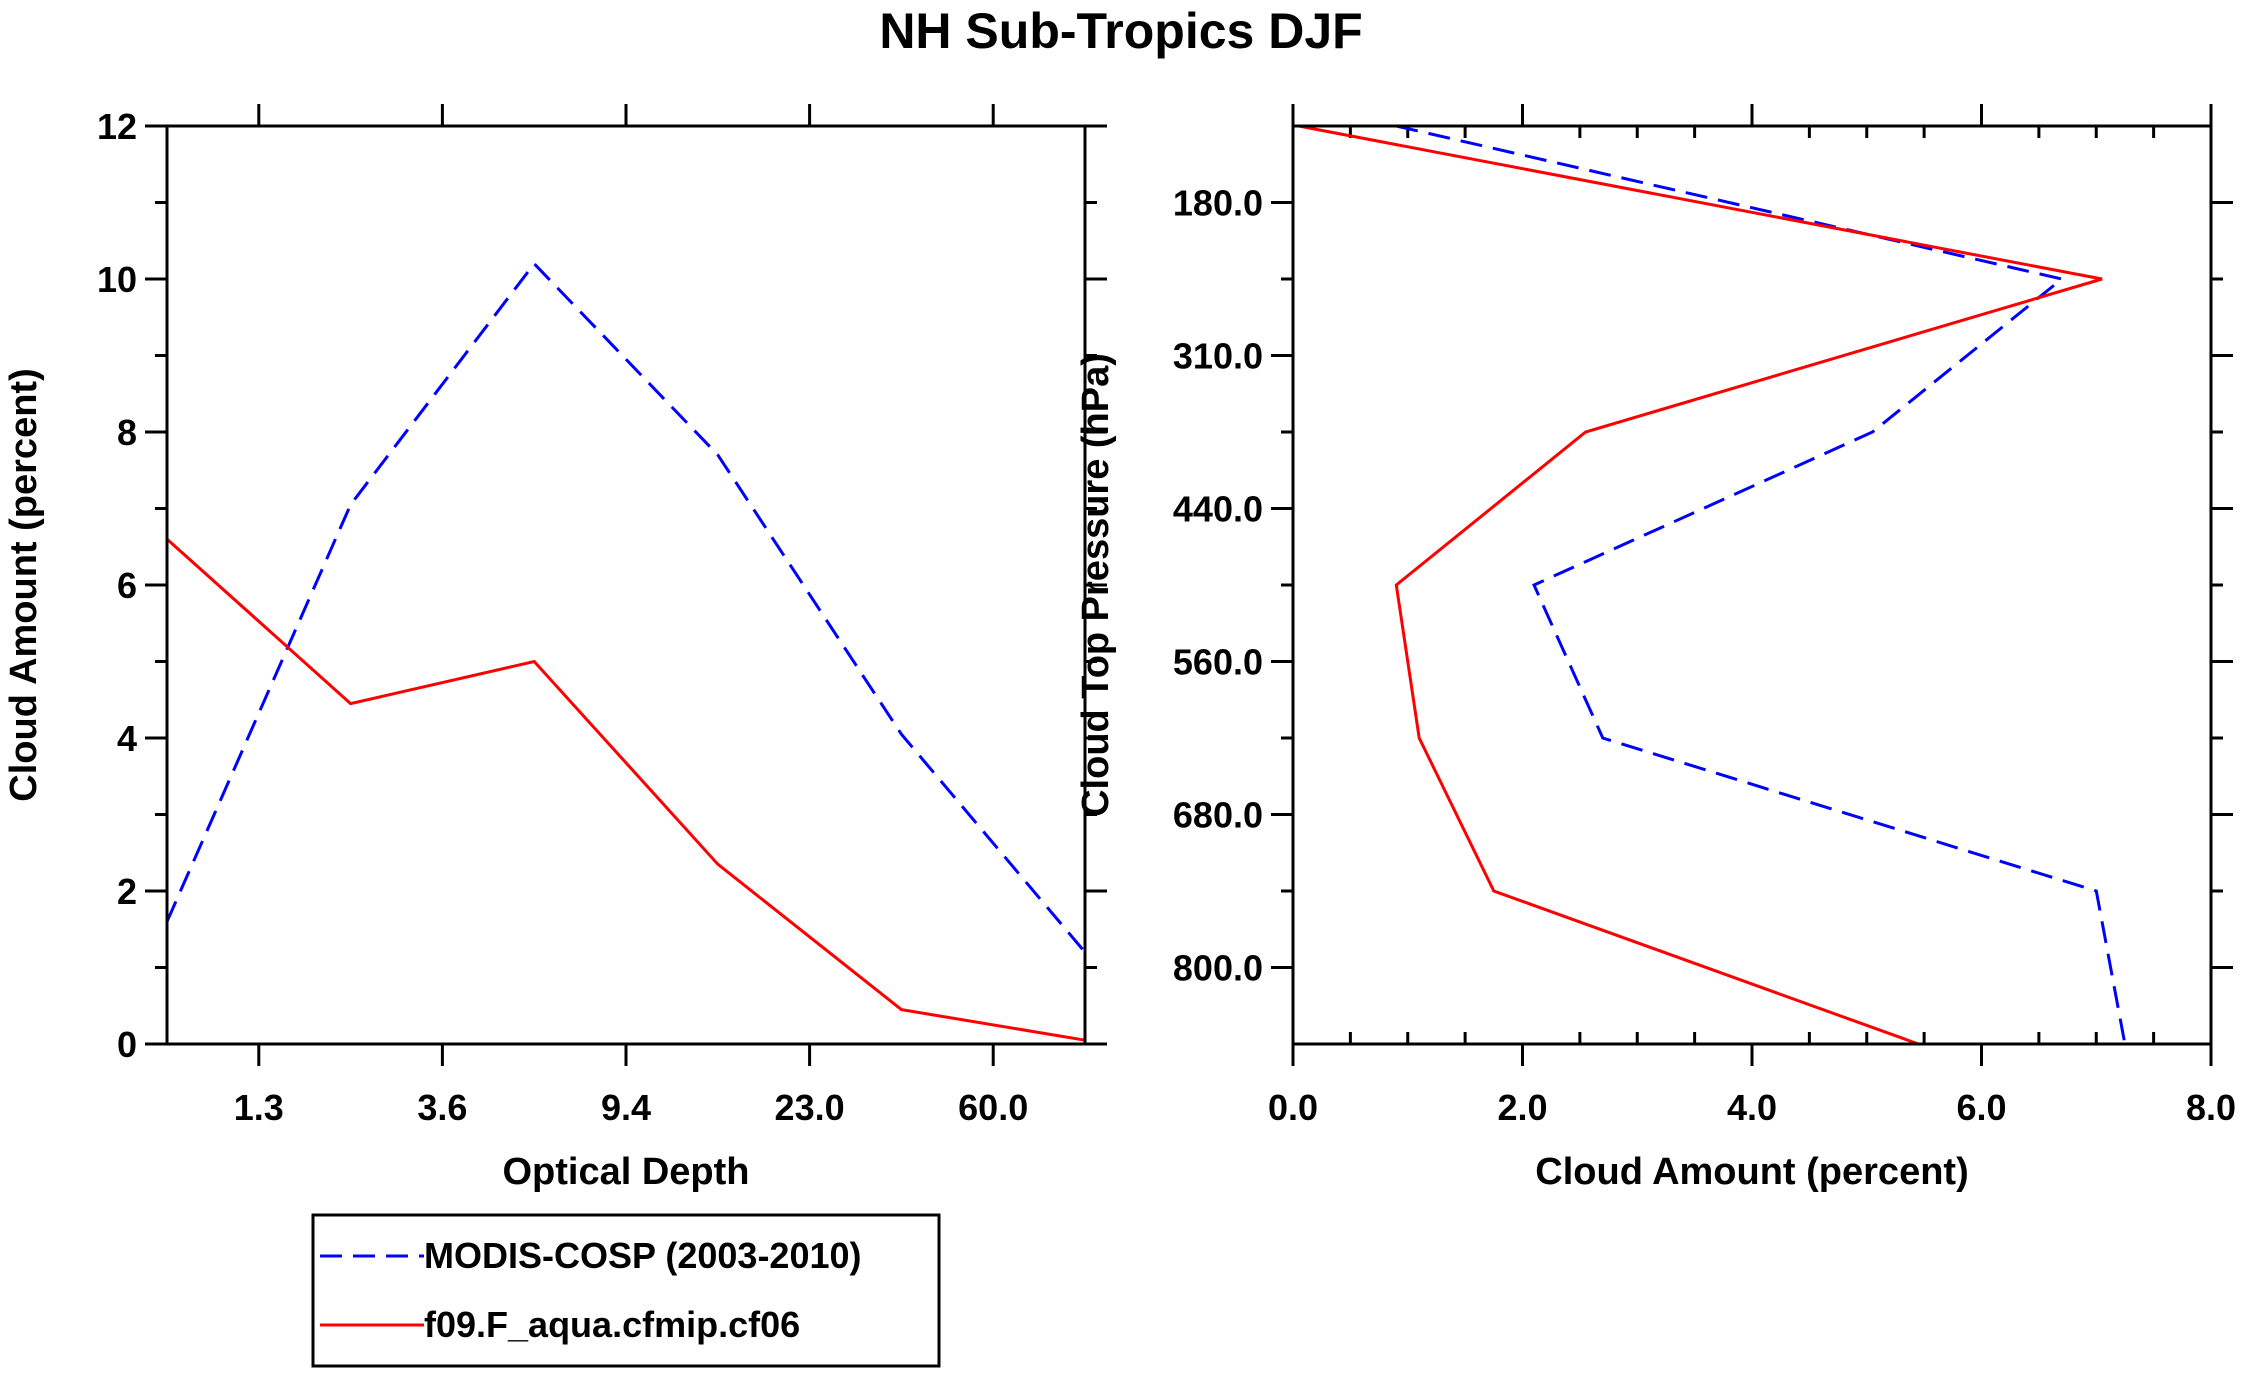  Describe the element at coordinates (127, 585) in the screenshot. I see `left-y-tick-label: 6` at that location.